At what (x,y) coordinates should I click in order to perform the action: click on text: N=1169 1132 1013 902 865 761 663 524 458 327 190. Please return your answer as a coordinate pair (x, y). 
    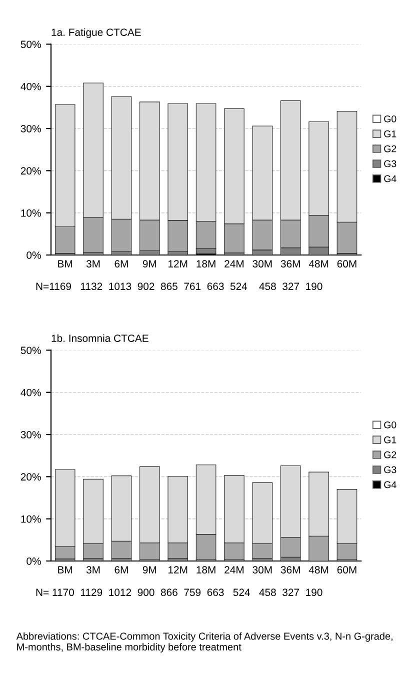
    Looking at the image, I should click on (179, 286).